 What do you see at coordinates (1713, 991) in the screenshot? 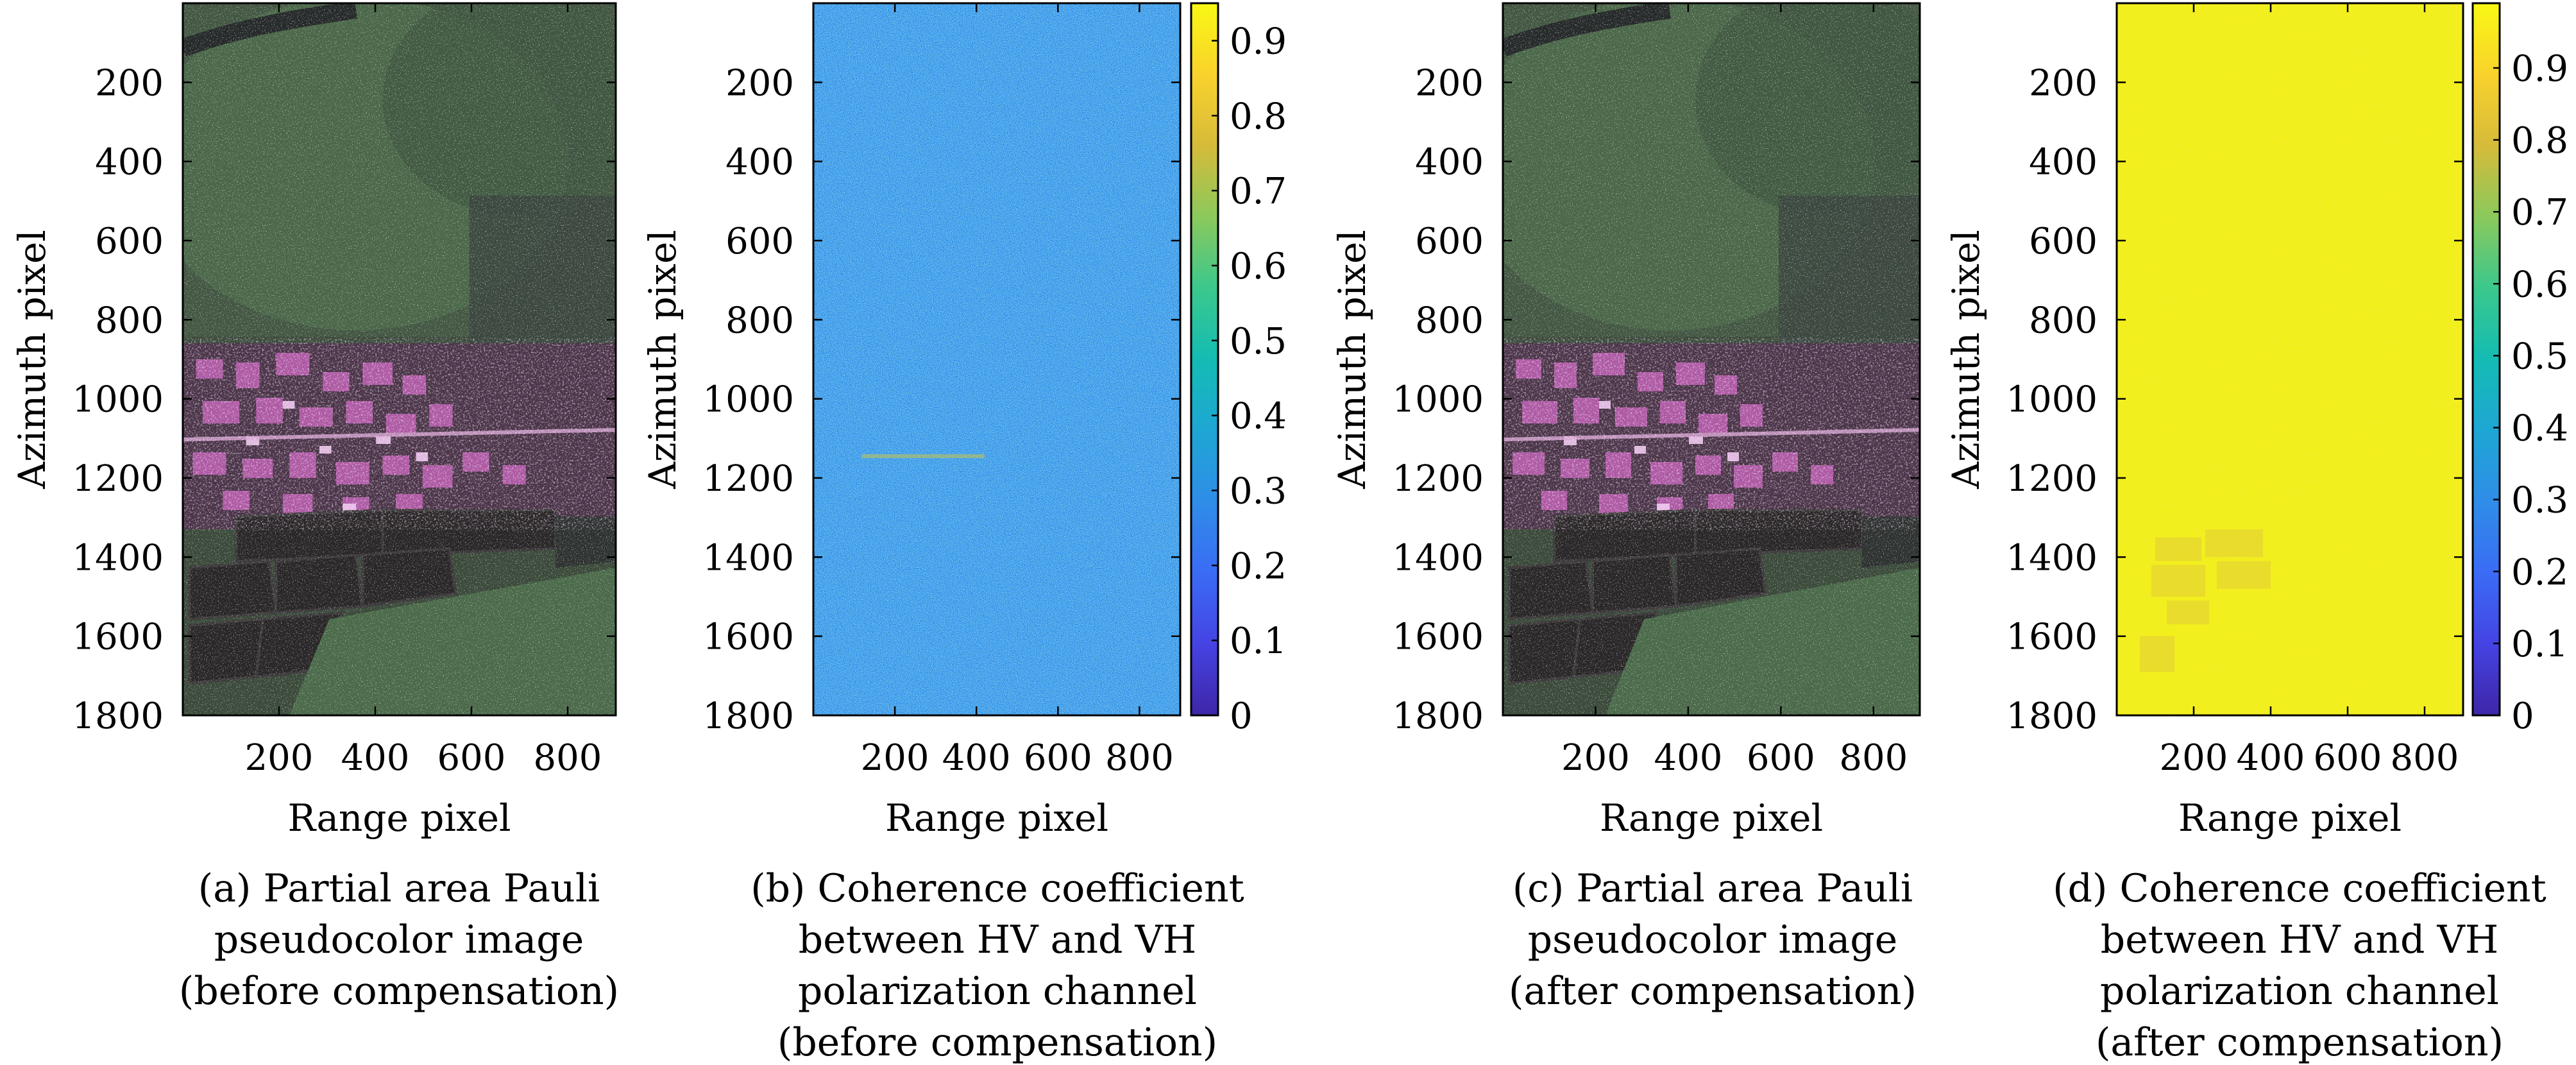
I see `caption-line: (after compensation)` at bounding box center [1713, 991].